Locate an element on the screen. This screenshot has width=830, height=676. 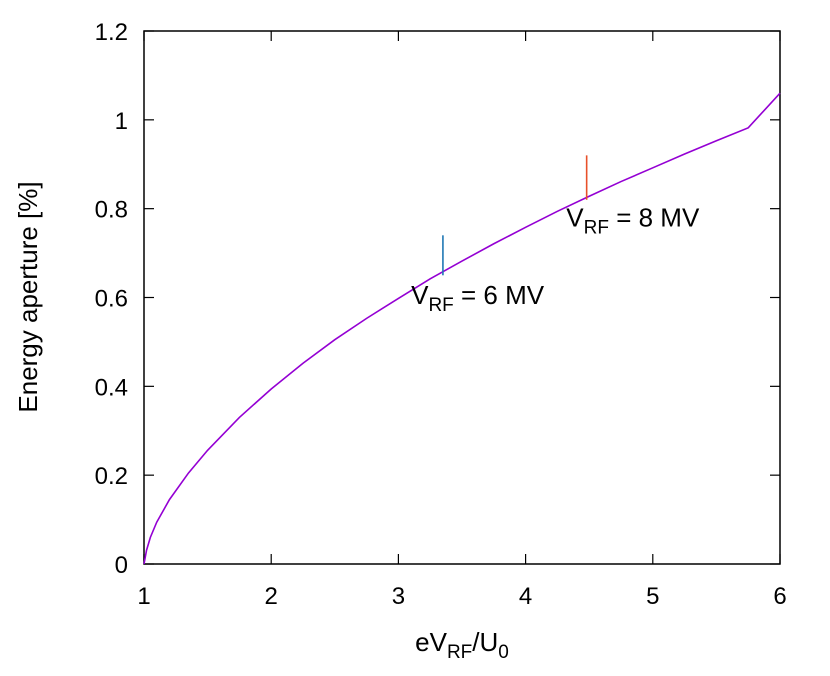
annotation-2: VRF = 8 MV is located at coordinates (633, 196).